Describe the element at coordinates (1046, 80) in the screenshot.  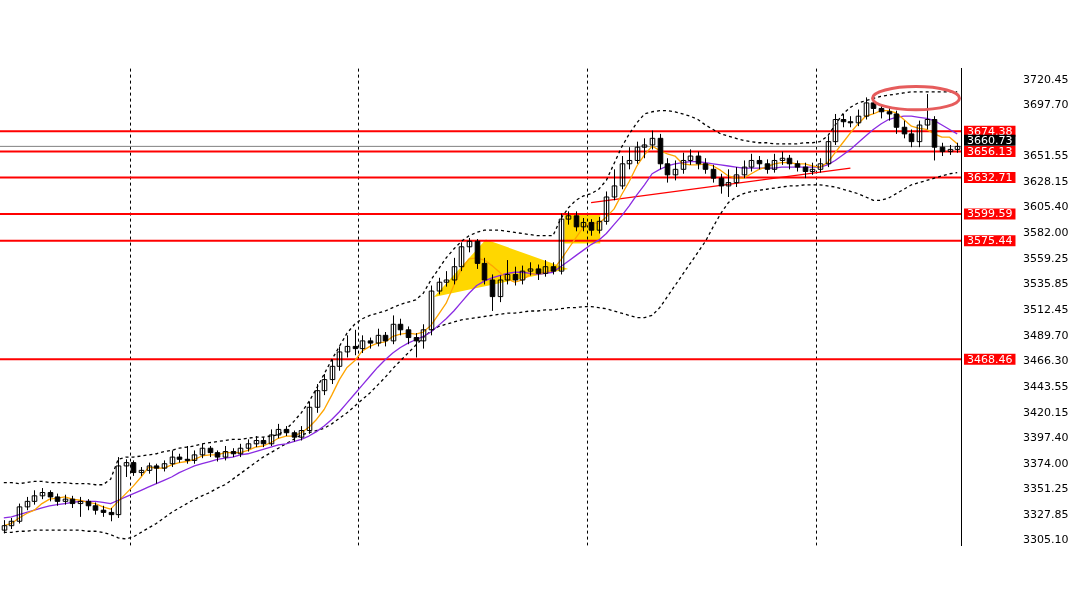
I see `y-tick-label: 3720.45` at that location.